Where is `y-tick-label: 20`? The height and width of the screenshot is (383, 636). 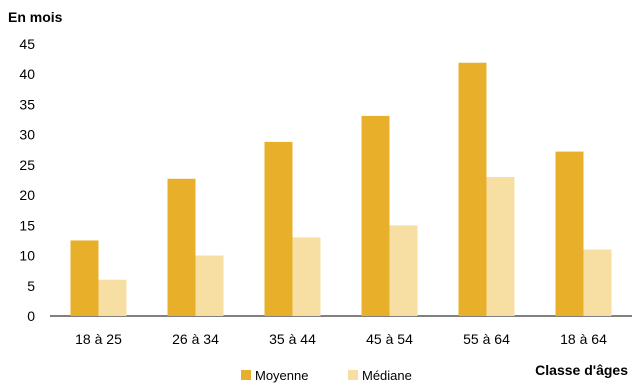 y-tick-label: 20 is located at coordinates (27, 195).